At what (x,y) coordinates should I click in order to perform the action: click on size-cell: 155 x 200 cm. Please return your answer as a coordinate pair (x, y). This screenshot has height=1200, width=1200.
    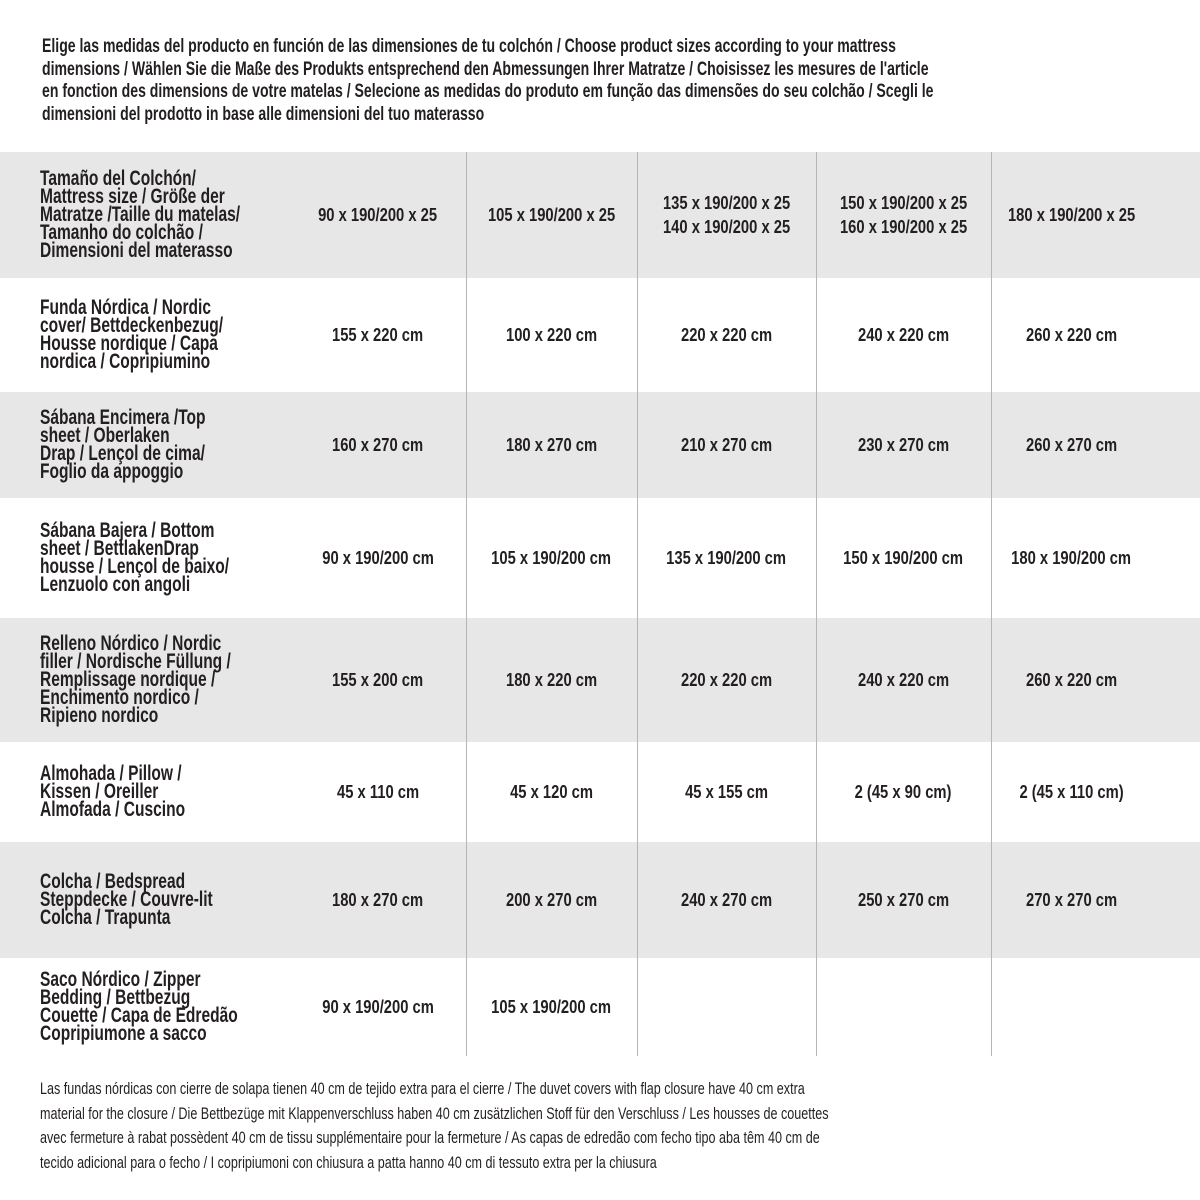
    Looking at the image, I should click on (378, 680).